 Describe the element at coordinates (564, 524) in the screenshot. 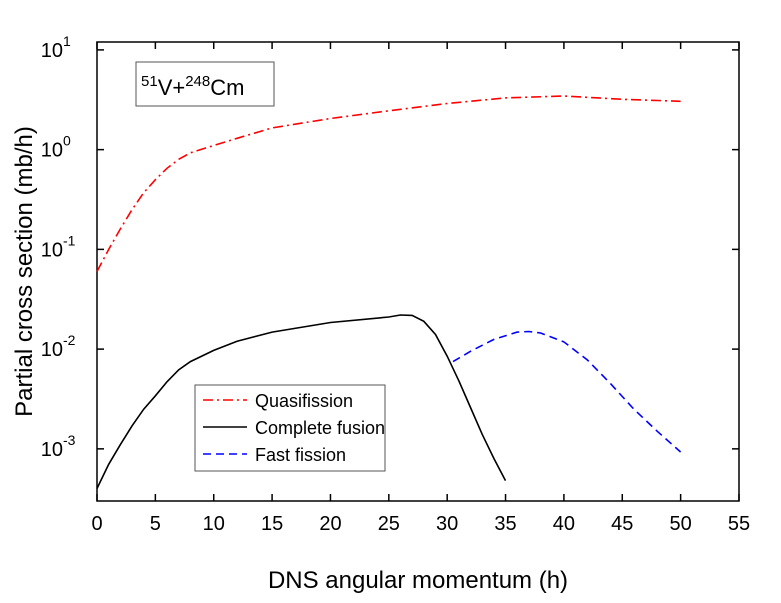

I see `x-tick-label: 40` at that location.